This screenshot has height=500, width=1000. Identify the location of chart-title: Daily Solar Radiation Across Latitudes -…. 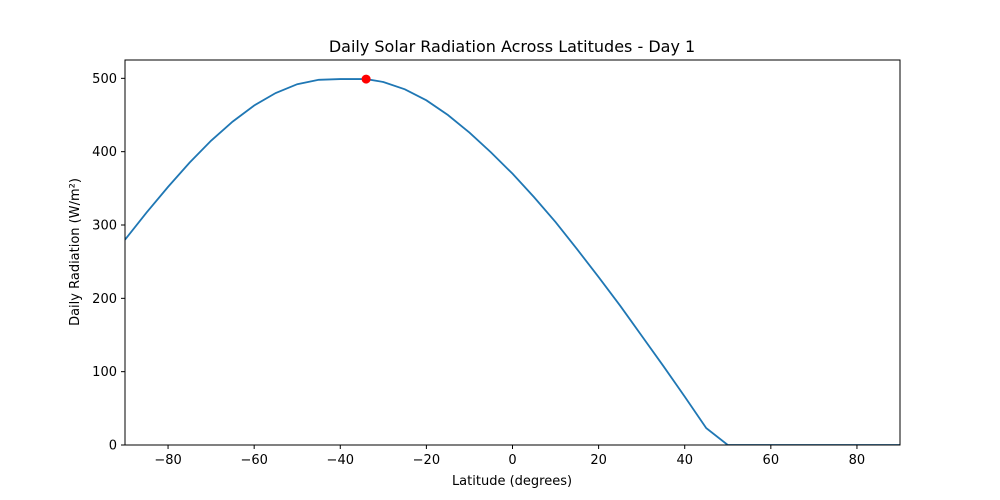
(512, 46).